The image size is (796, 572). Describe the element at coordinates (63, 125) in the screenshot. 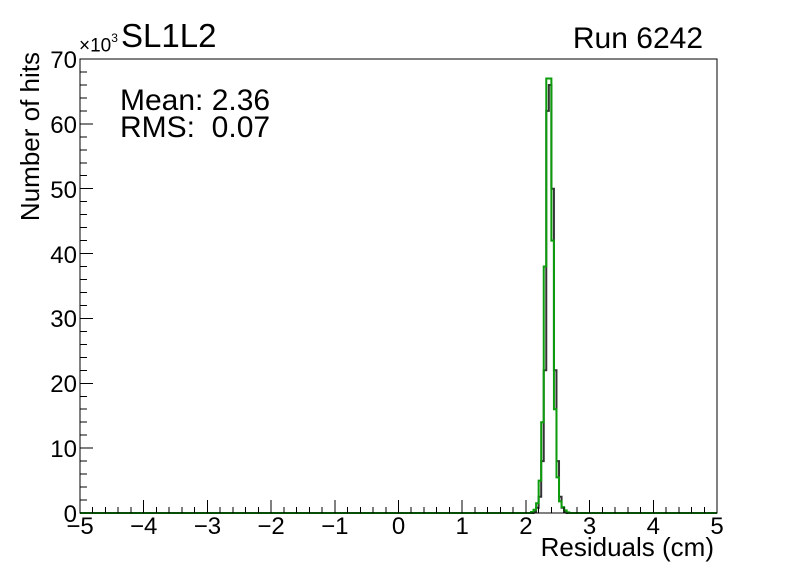

I see `y-tick-label: 60` at that location.